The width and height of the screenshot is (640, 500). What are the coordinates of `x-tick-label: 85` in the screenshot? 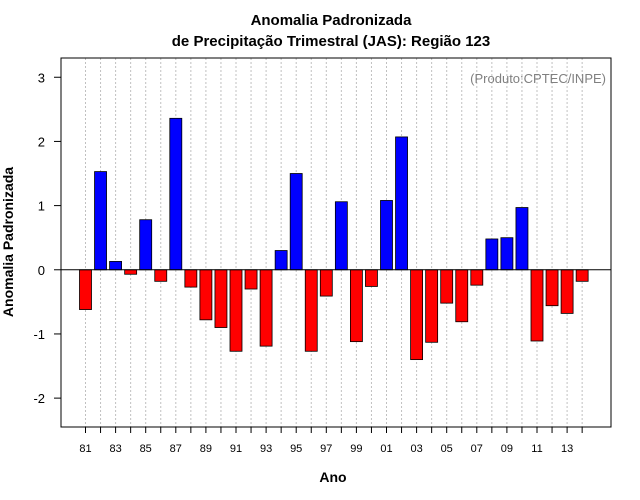 It's located at (146, 449).